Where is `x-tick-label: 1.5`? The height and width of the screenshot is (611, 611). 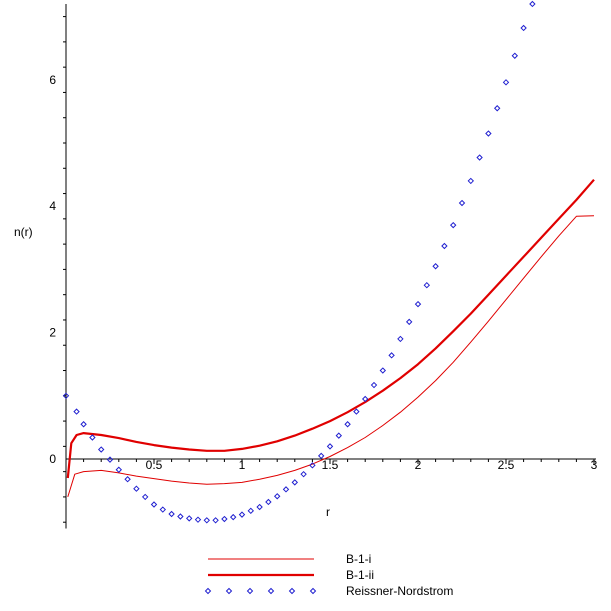
x-tick-label: 1.5 is located at coordinates (330, 465).